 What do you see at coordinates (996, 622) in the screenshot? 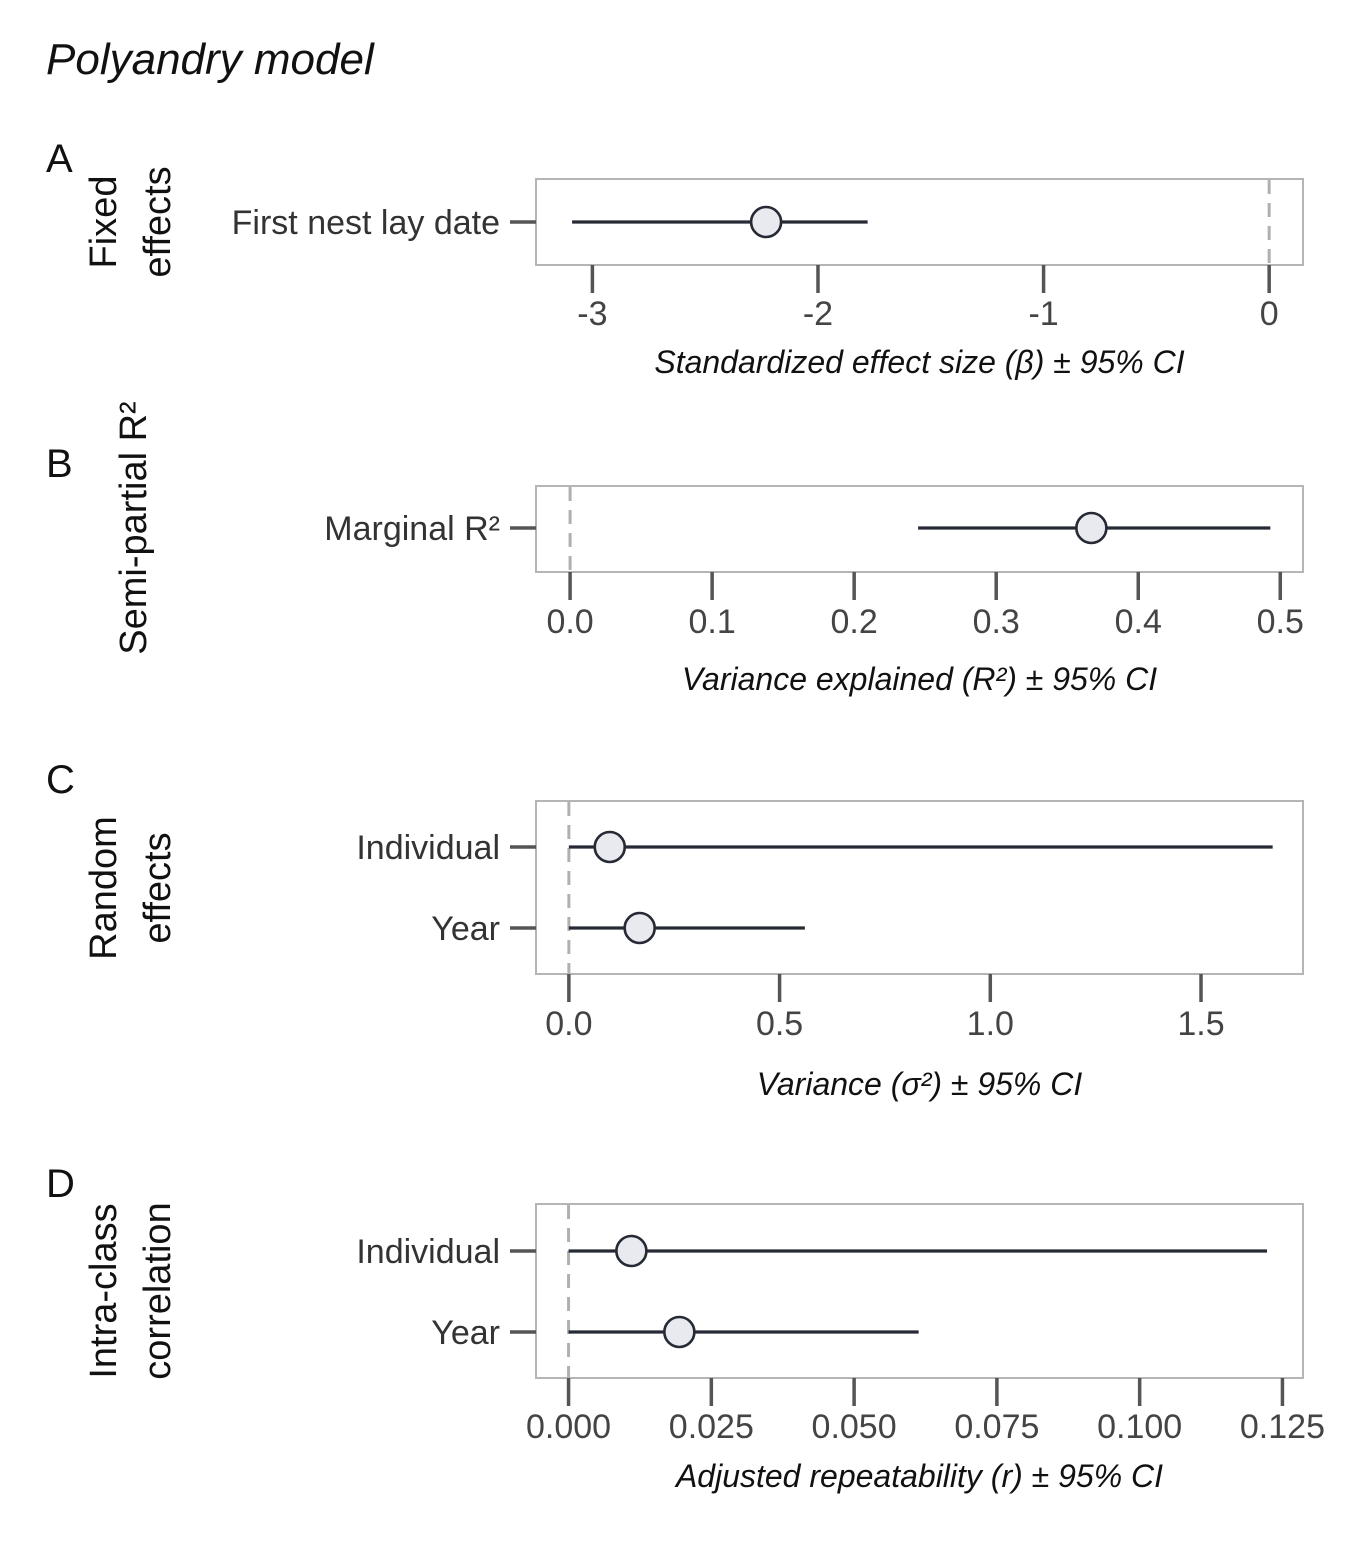
I see `x-tick-label: 0.3` at bounding box center [996, 622].